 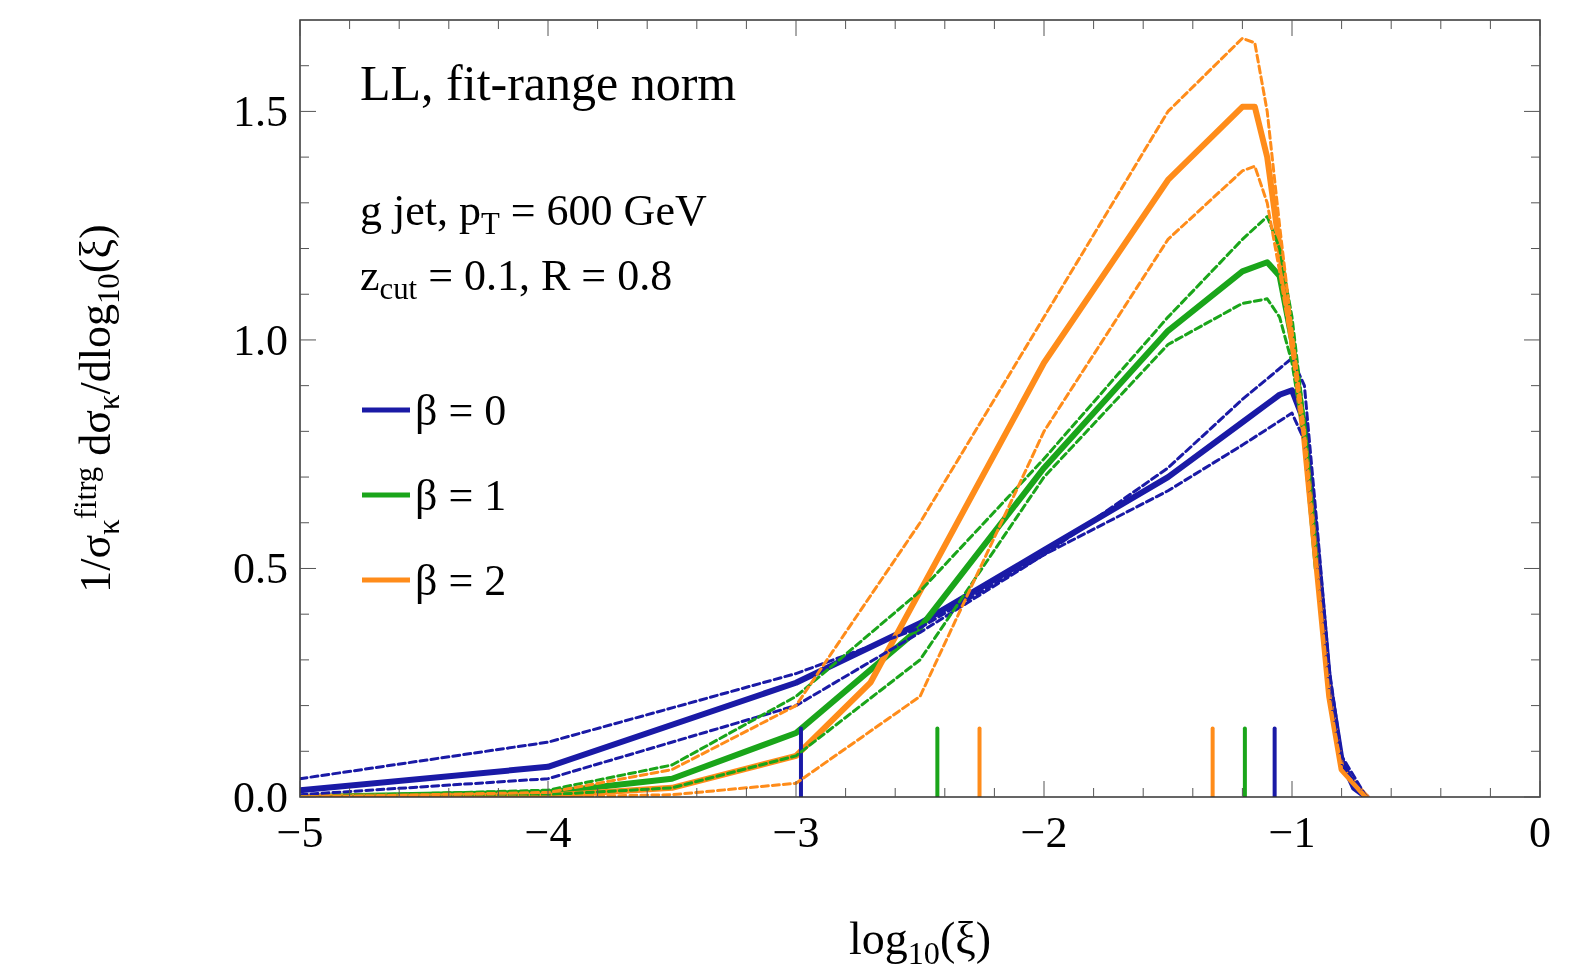 I want to click on annotation: g jet, p$_{T}$ = 600 GeV, so click(x=533, y=214).